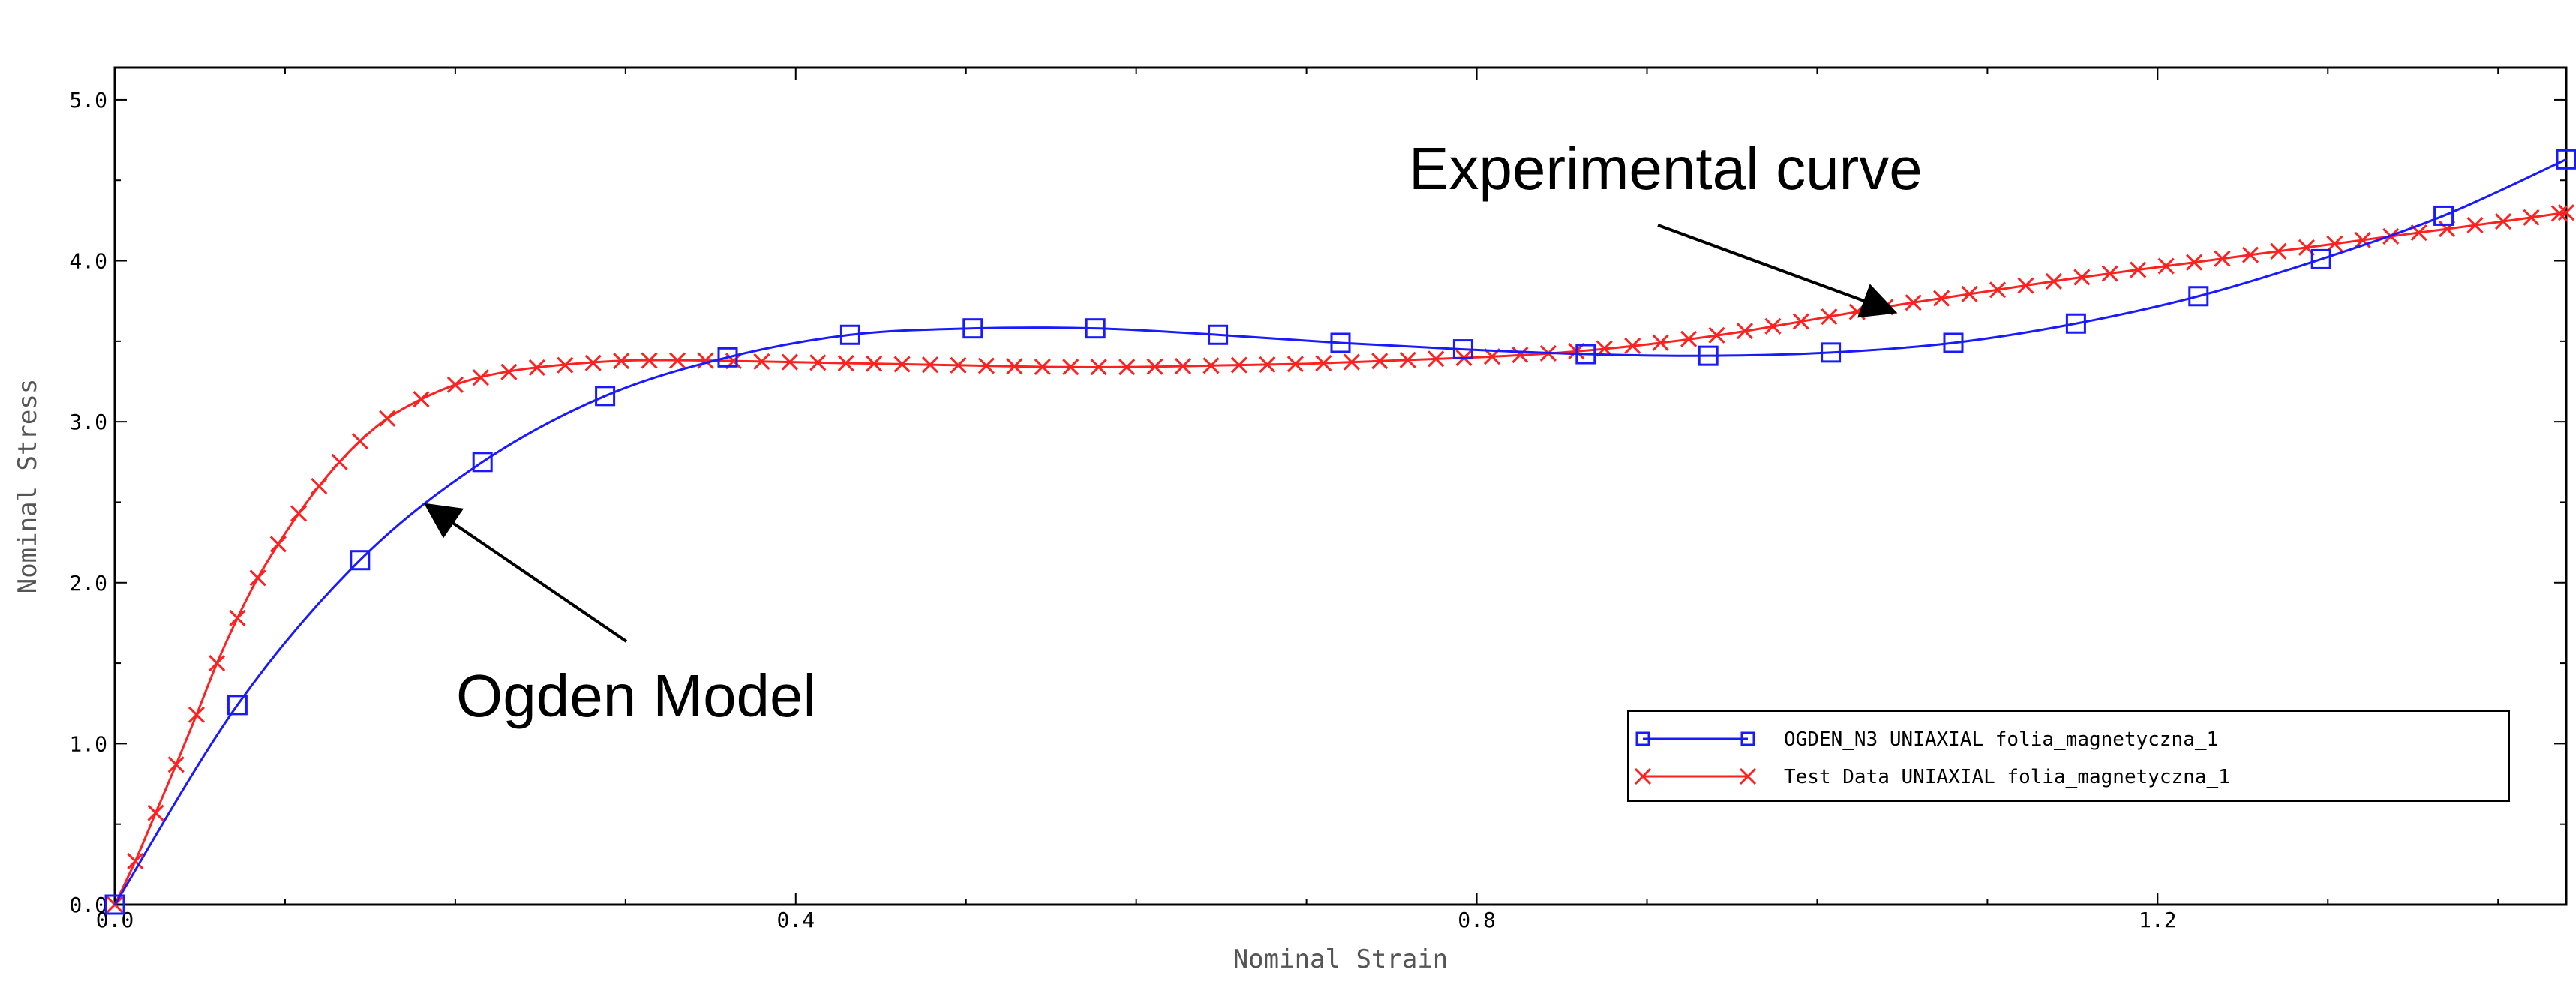 The height and width of the screenshot is (994, 2576). Describe the element at coordinates (1777, 271) in the screenshot. I see `annotation-experimental-arrow` at that location.